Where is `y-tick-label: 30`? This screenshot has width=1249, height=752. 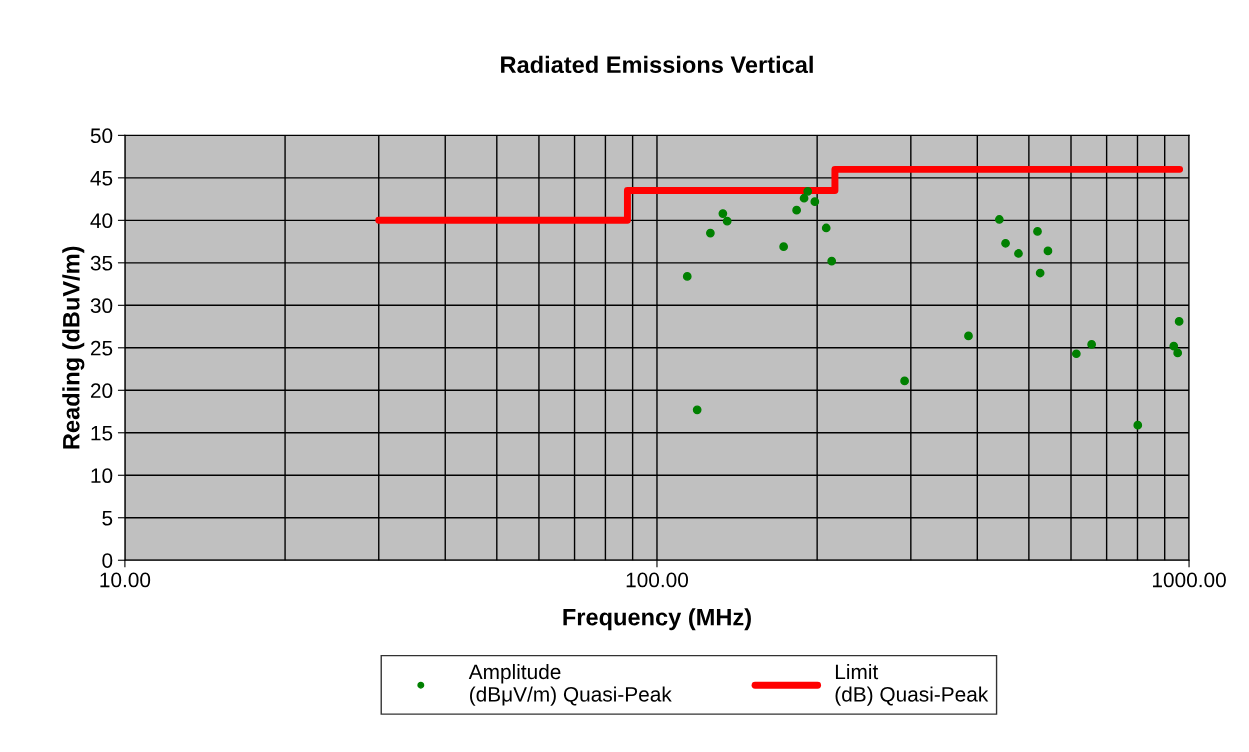
y-tick-label: 30 is located at coordinates (101, 306).